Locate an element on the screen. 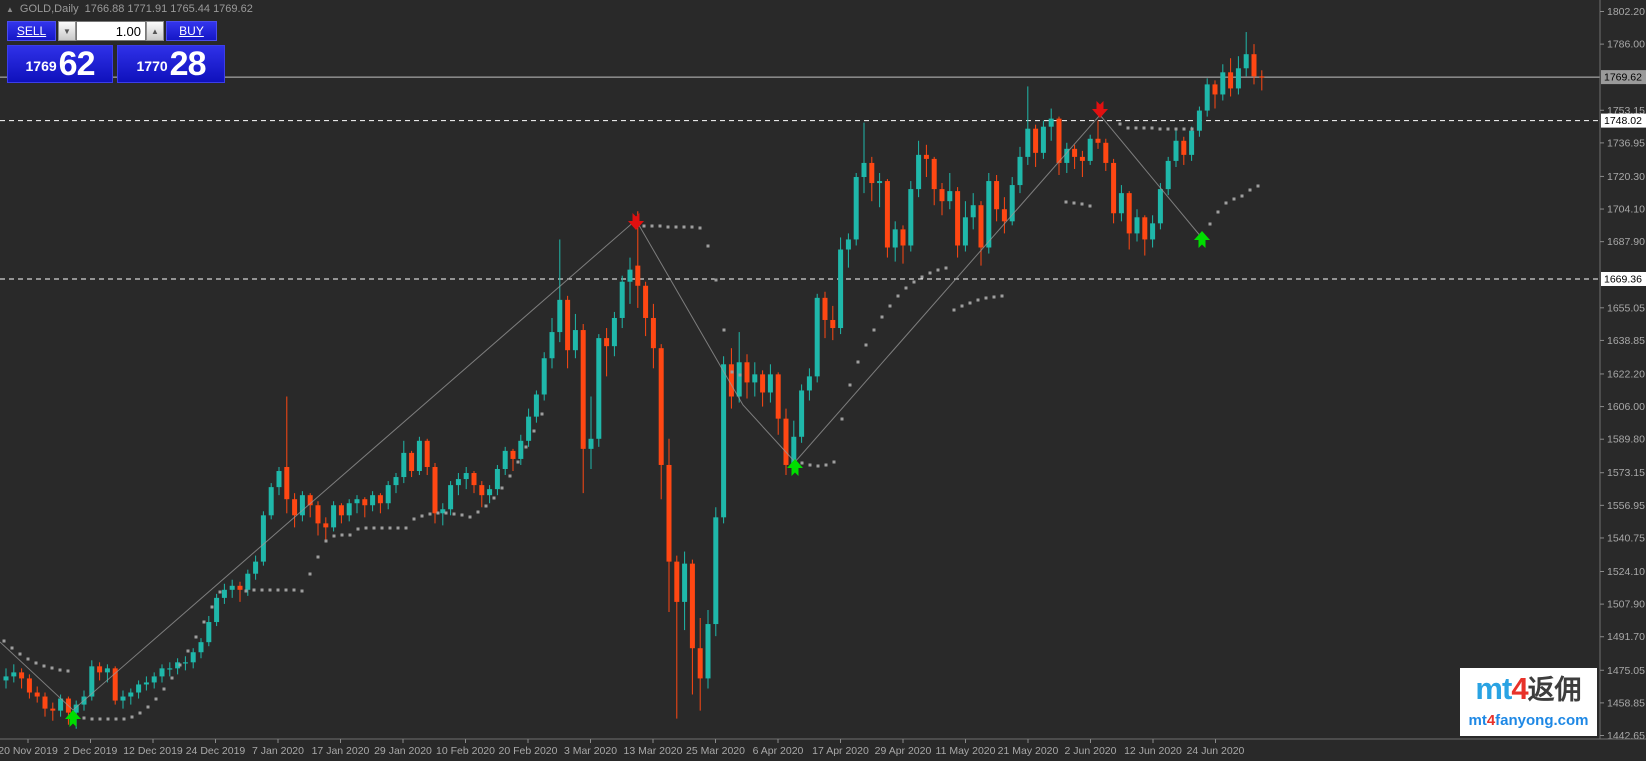  svg-text: 2 Dec 2019 is located at coordinates (91, 751).